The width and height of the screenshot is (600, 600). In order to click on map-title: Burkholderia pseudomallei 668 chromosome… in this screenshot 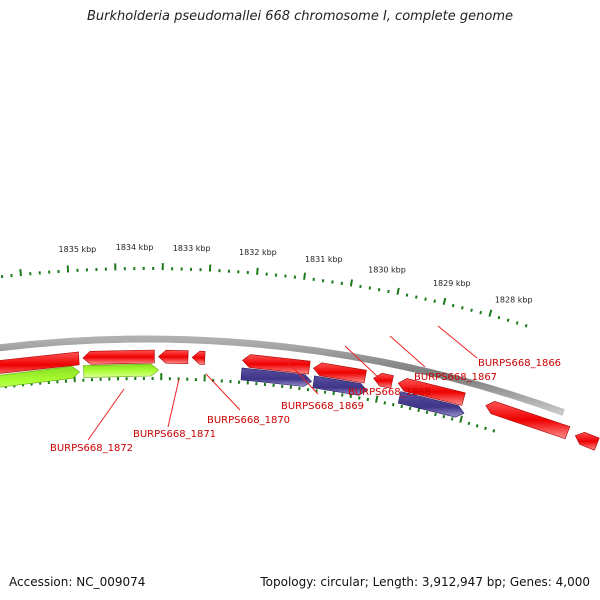, I will do `click(300, 16)`.